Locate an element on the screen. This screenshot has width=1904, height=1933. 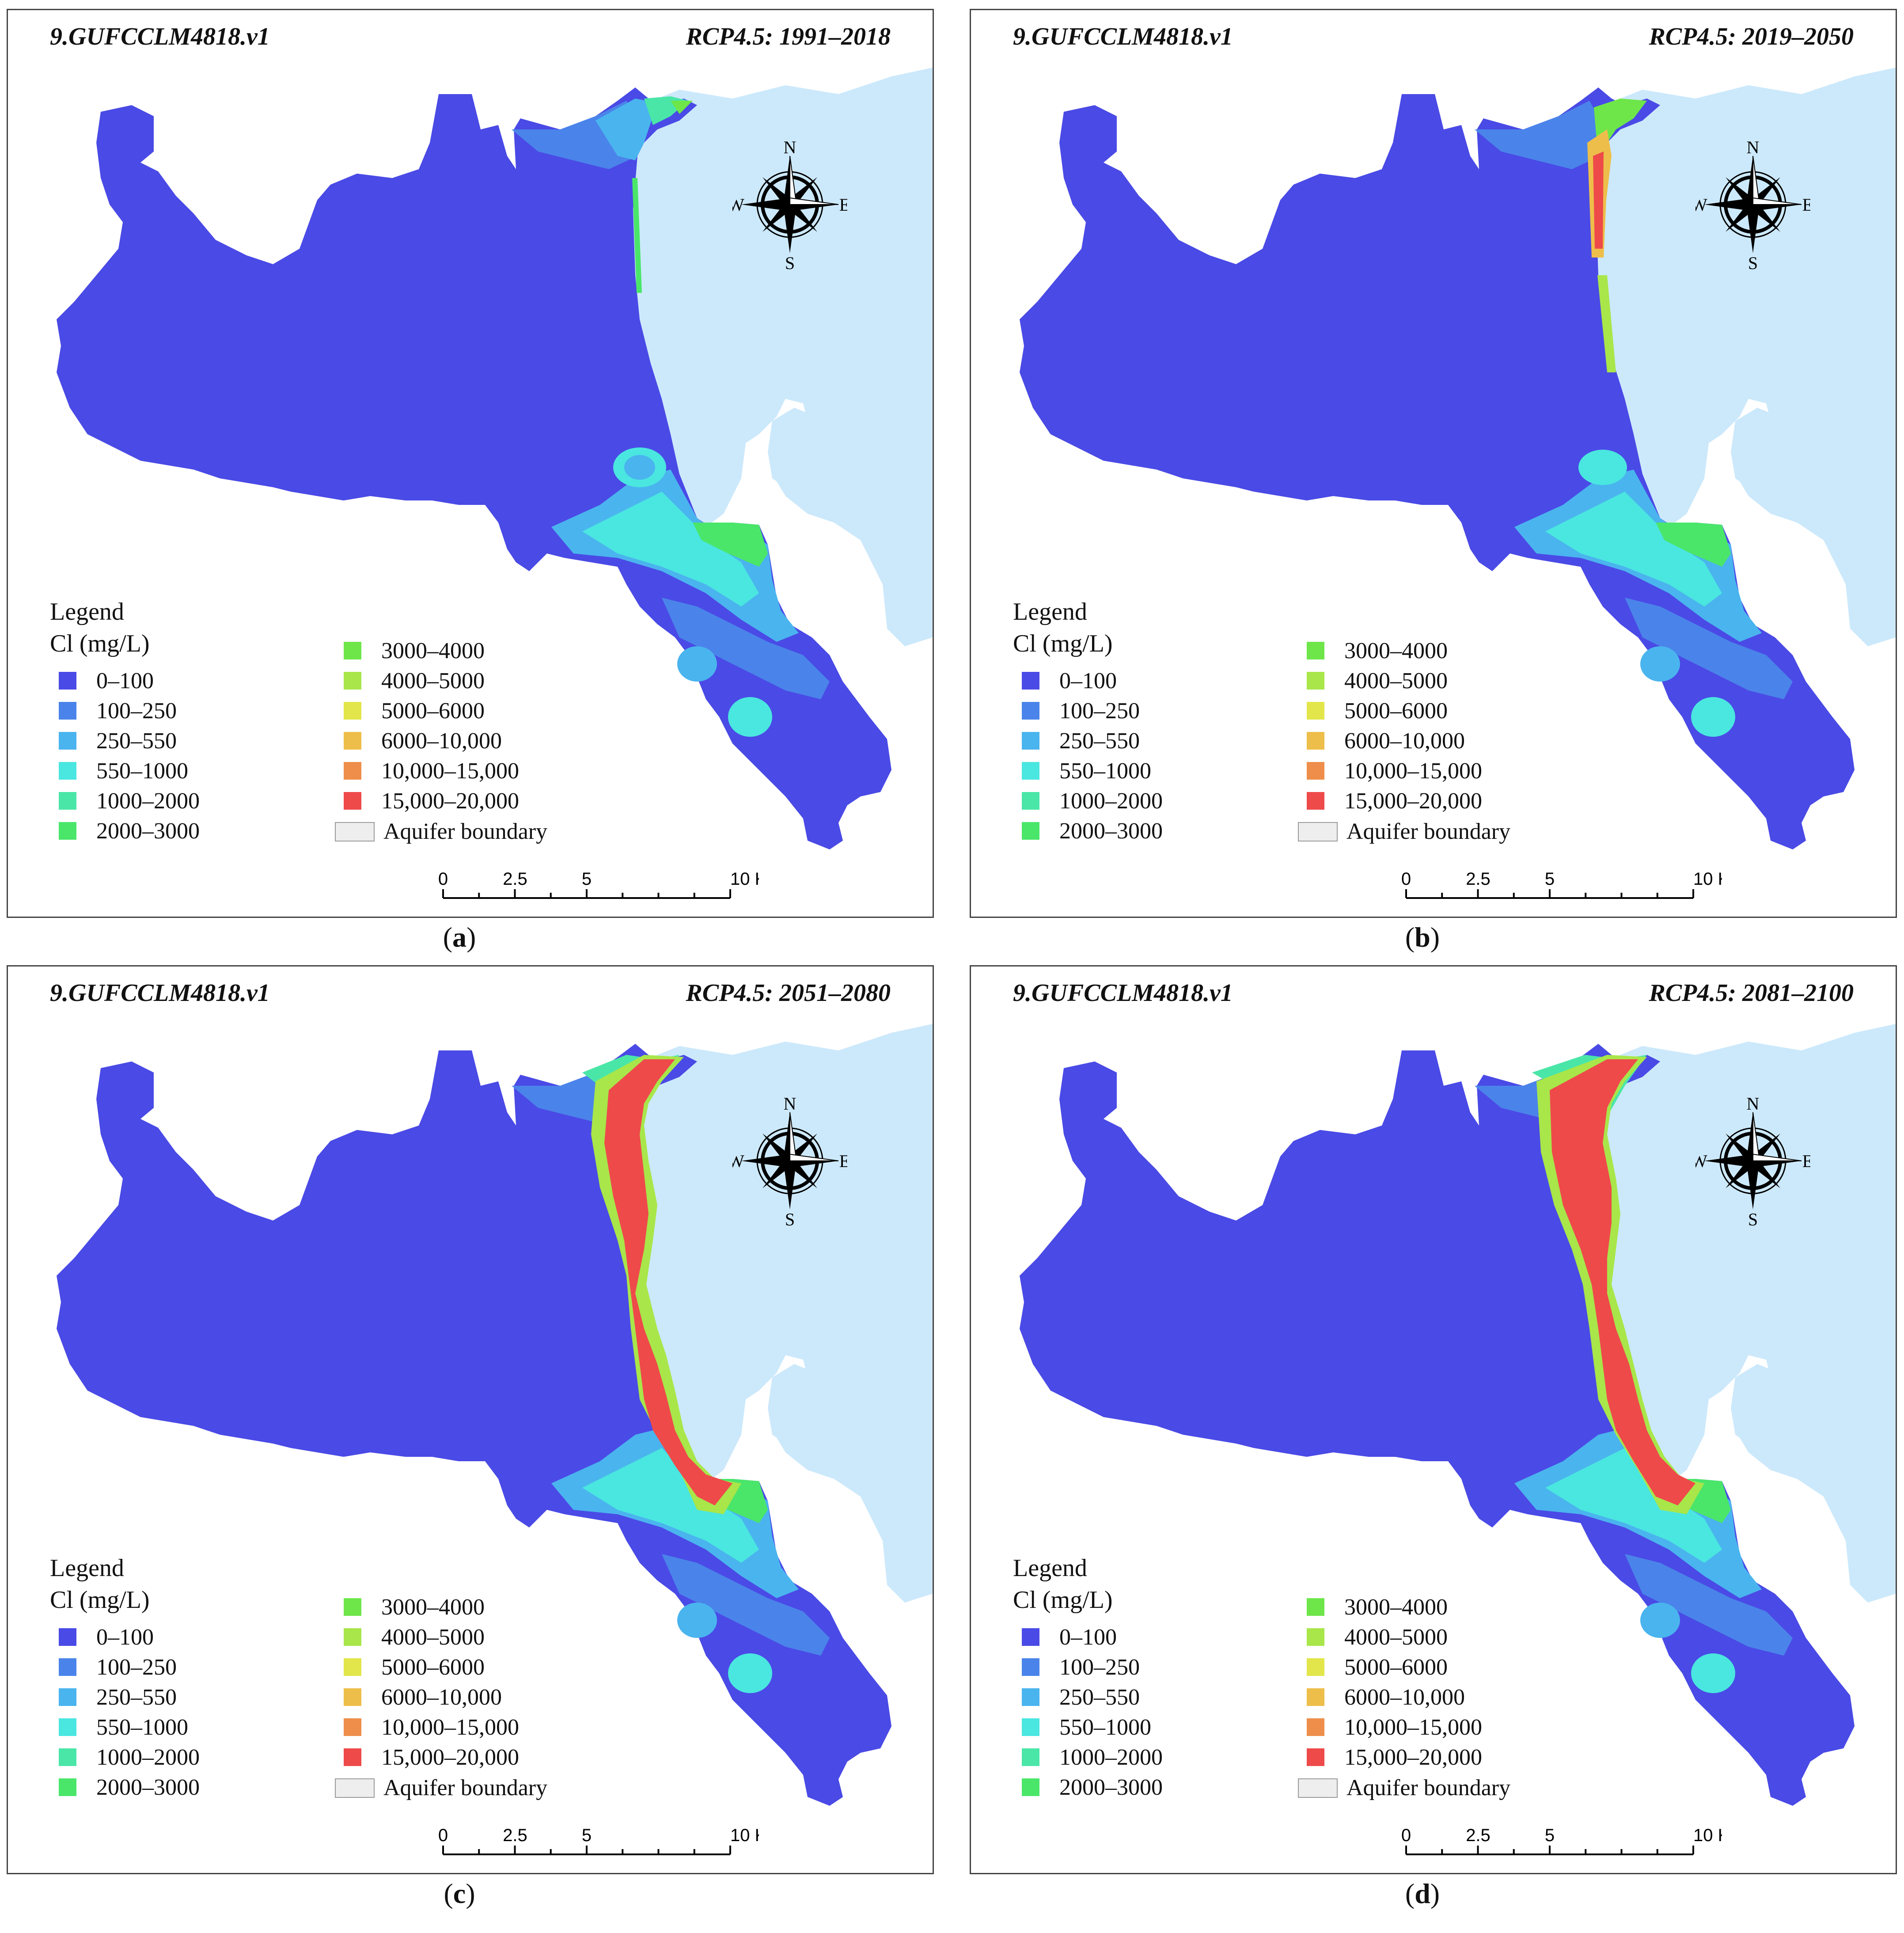
legend-item: 15,000–20,000 is located at coordinates (431, 1757).